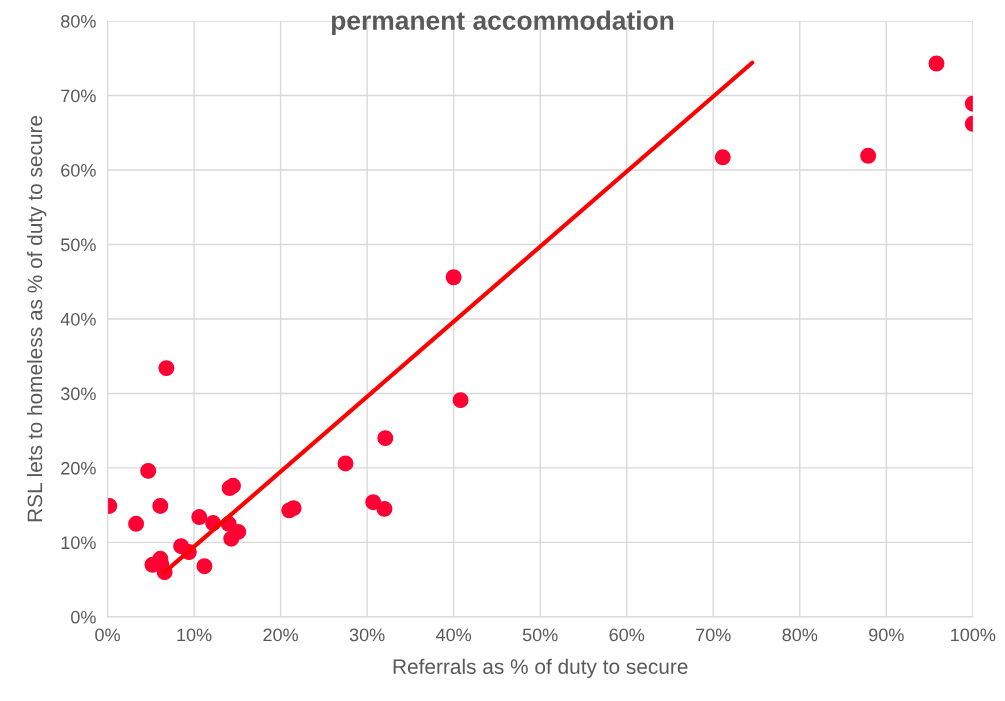  Describe the element at coordinates (78, 543) in the screenshot. I see `y-tick-label: 10%` at that location.